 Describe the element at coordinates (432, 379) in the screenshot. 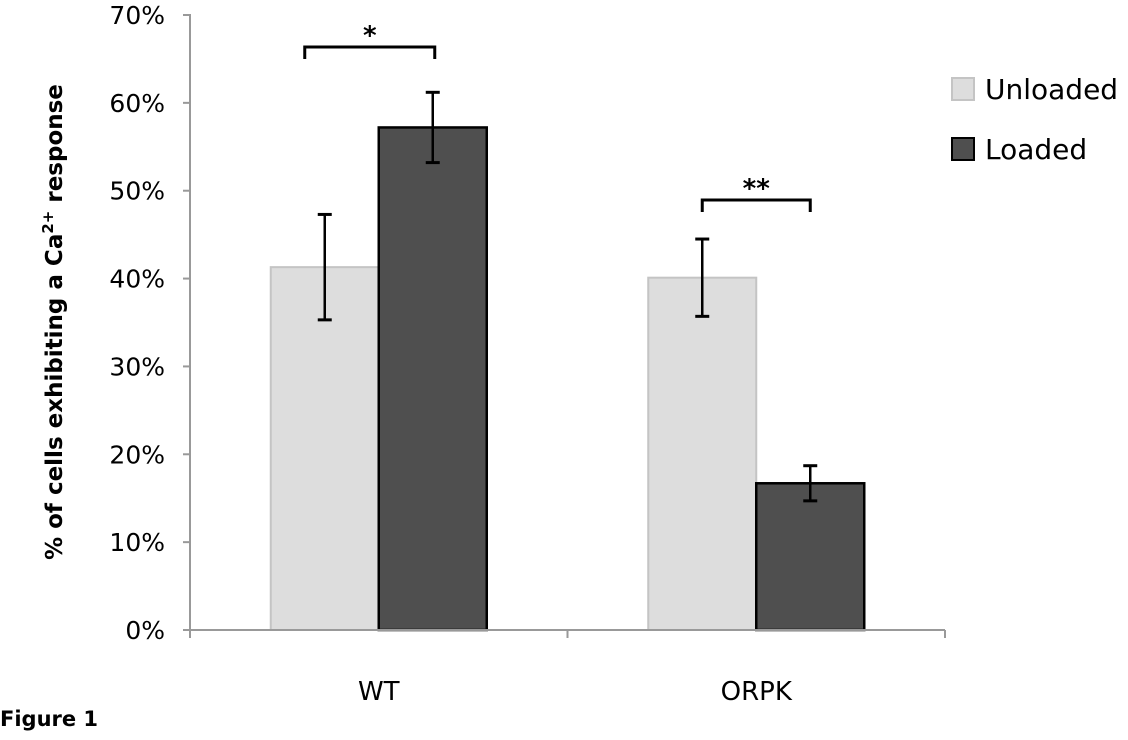

I see `bar-loaded-wt` at that location.